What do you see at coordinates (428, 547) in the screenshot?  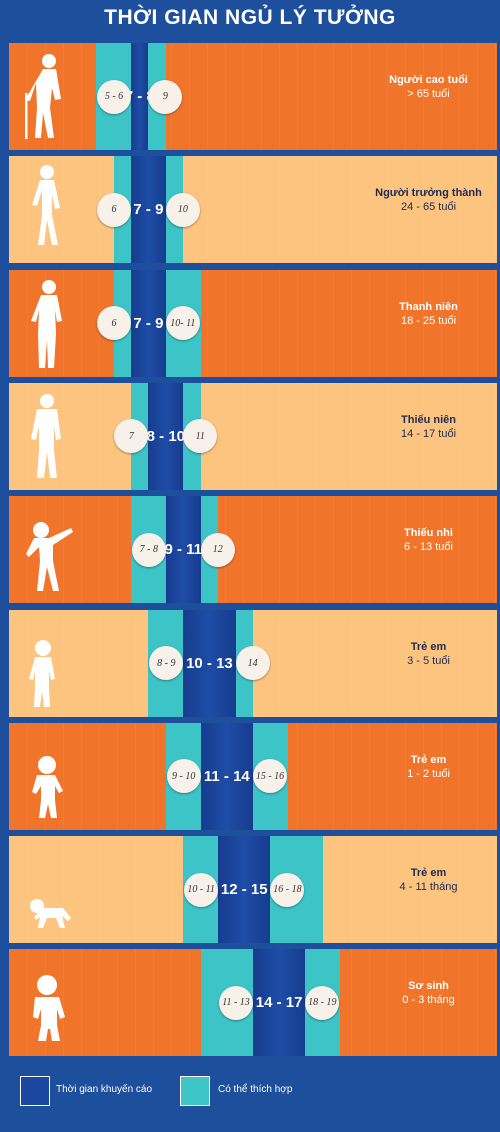 I see `age-group-range: 6 - 13 tuổi` at bounding box center [428, 547].